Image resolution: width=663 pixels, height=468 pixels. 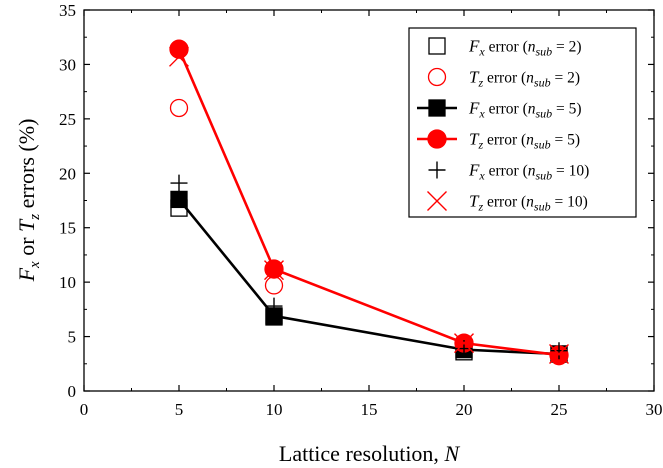 I want to click on legend-label: Fx error (nsub = 10), so click(x=528, y=172).